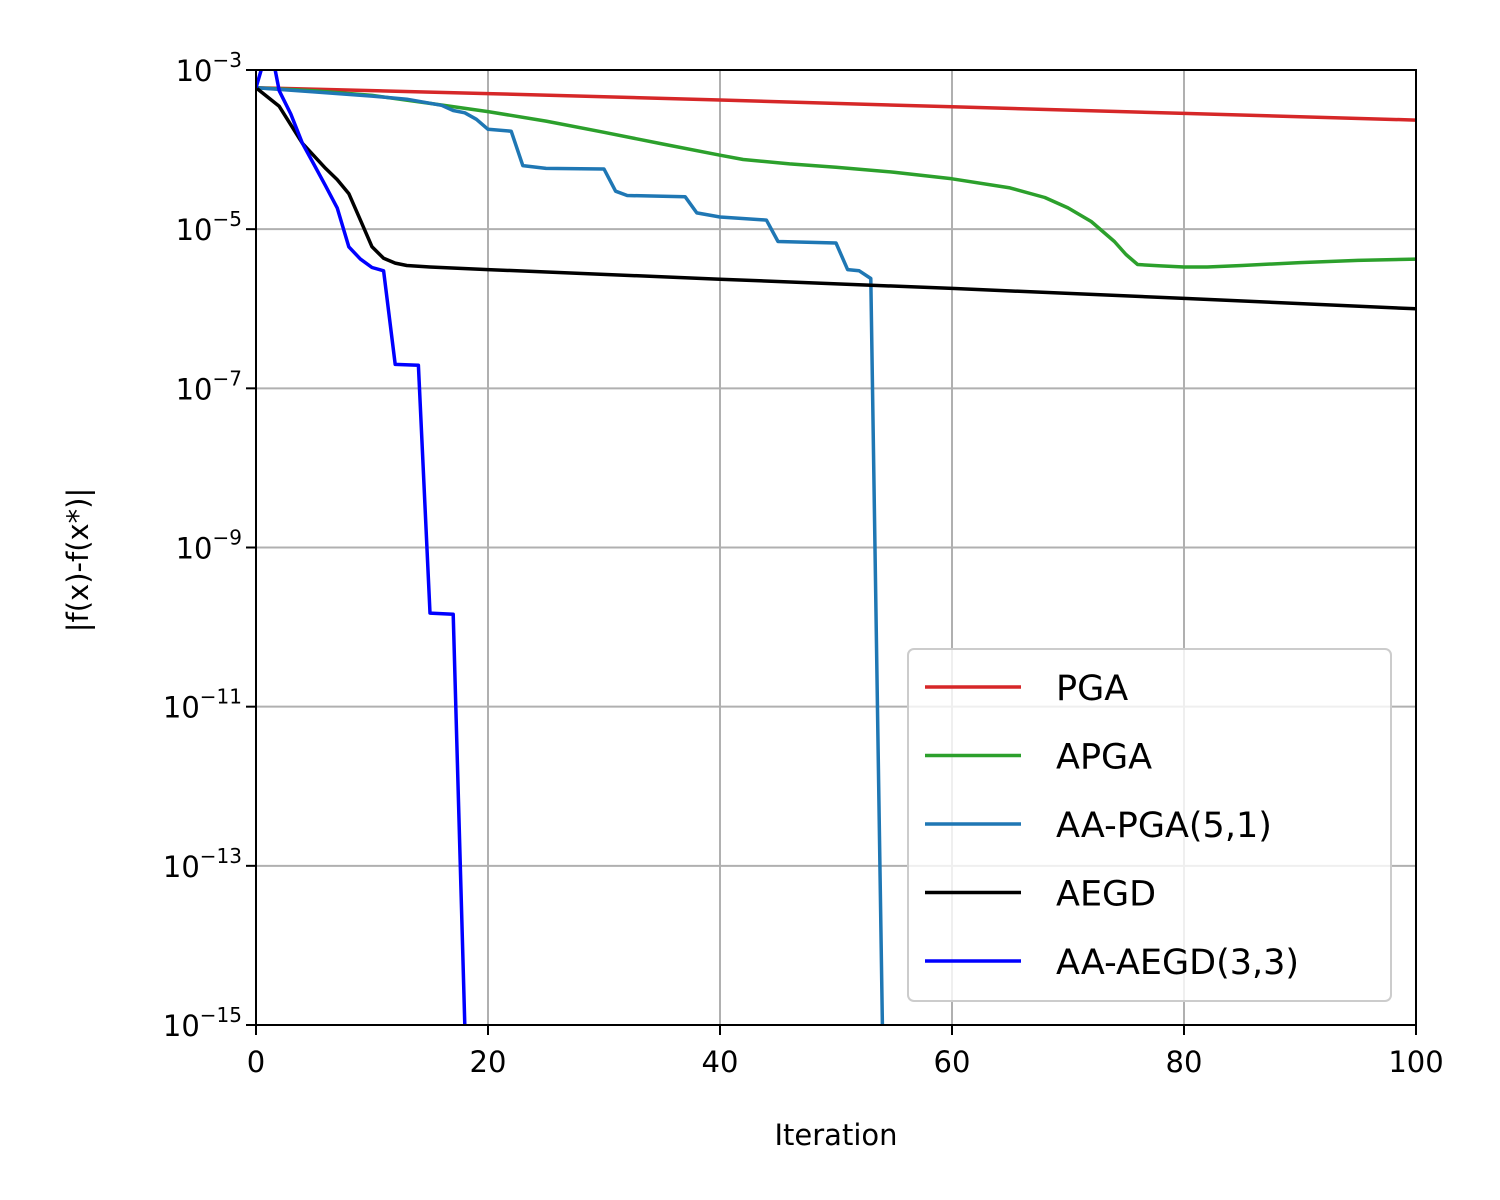 This screenshot has width=1500, height=1200. What do you see at coordinates (835, 1135) in the screenshot?
I see `x-axis-label: Iteration` at bounding box center [835, 1135].